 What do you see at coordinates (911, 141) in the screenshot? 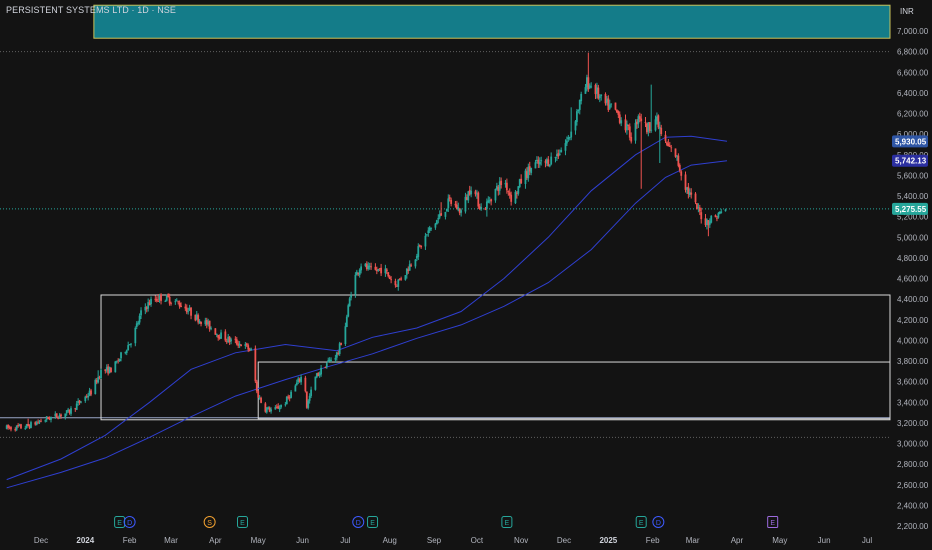
I see `price-tag-0: 5,930.05` at bounding box center [911, 141].